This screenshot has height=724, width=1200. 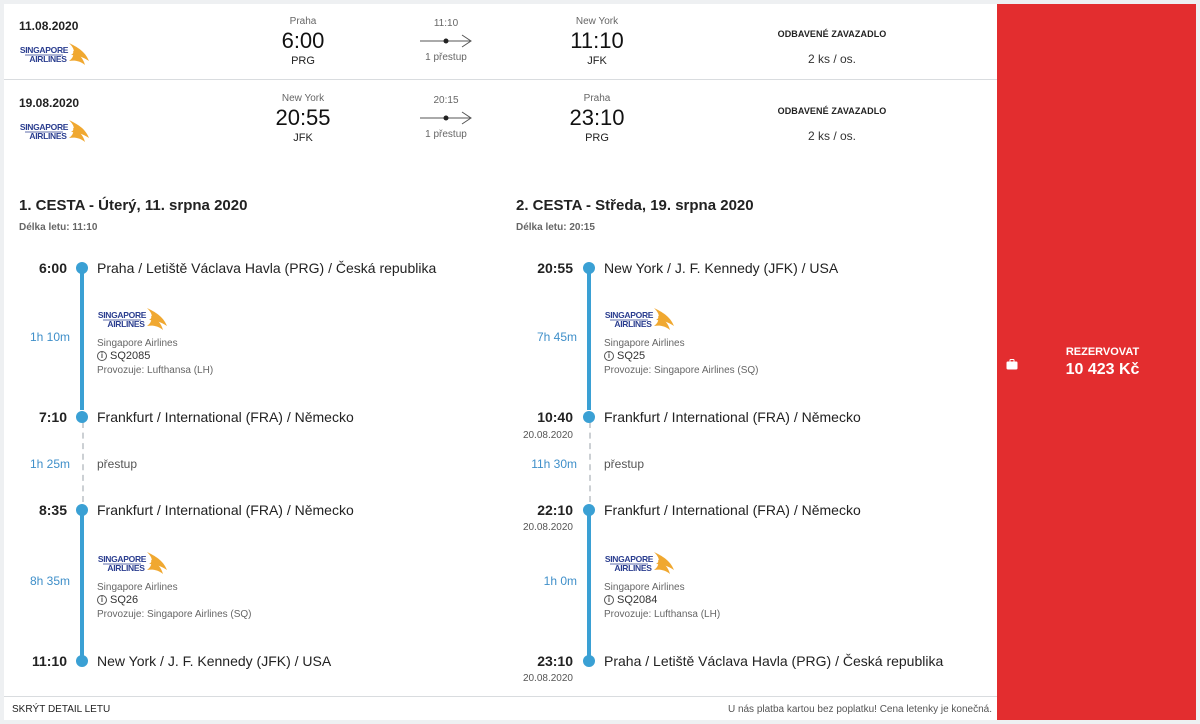 What do you see at coordinates (61, 709) in the screenshot?
I see `hide-flight-detail-link: SKRÝT DETAIL LETU` at bounding box center [61, 709].